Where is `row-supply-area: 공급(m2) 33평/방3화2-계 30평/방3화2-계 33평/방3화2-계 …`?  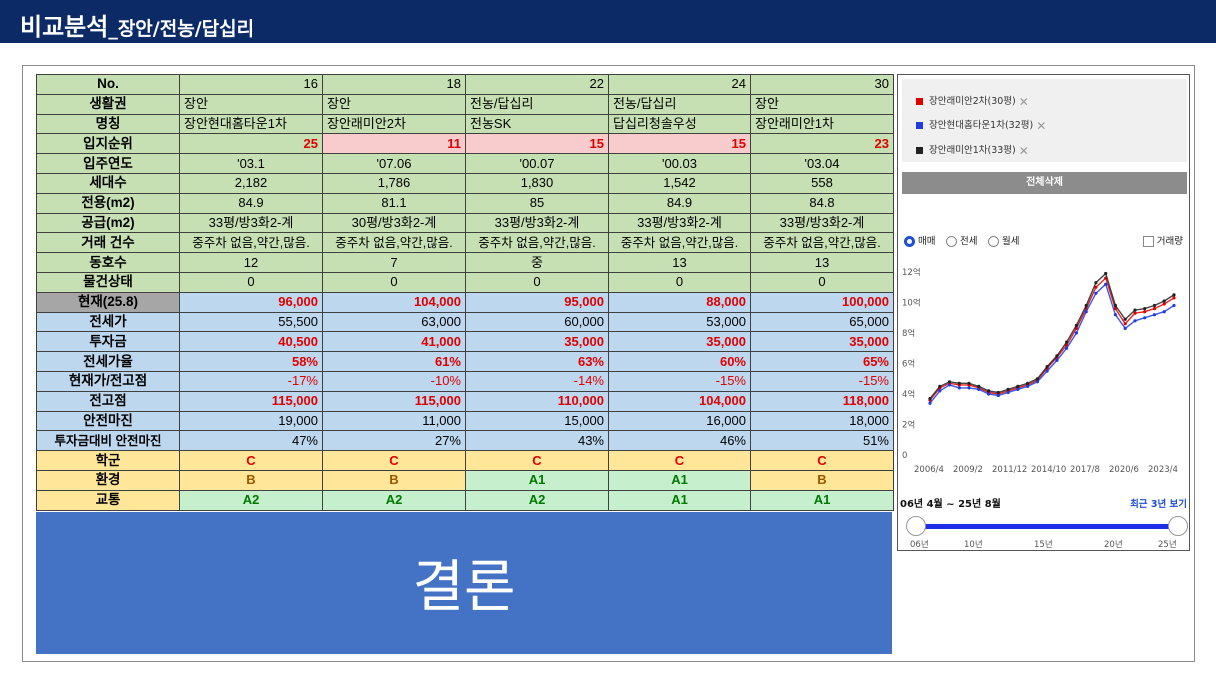
row-supply-area: 공급(m2) 33평/방3화2-계 30평/방3화2-계 33평/방3화2-계 … is located at coordinates (465, 223).